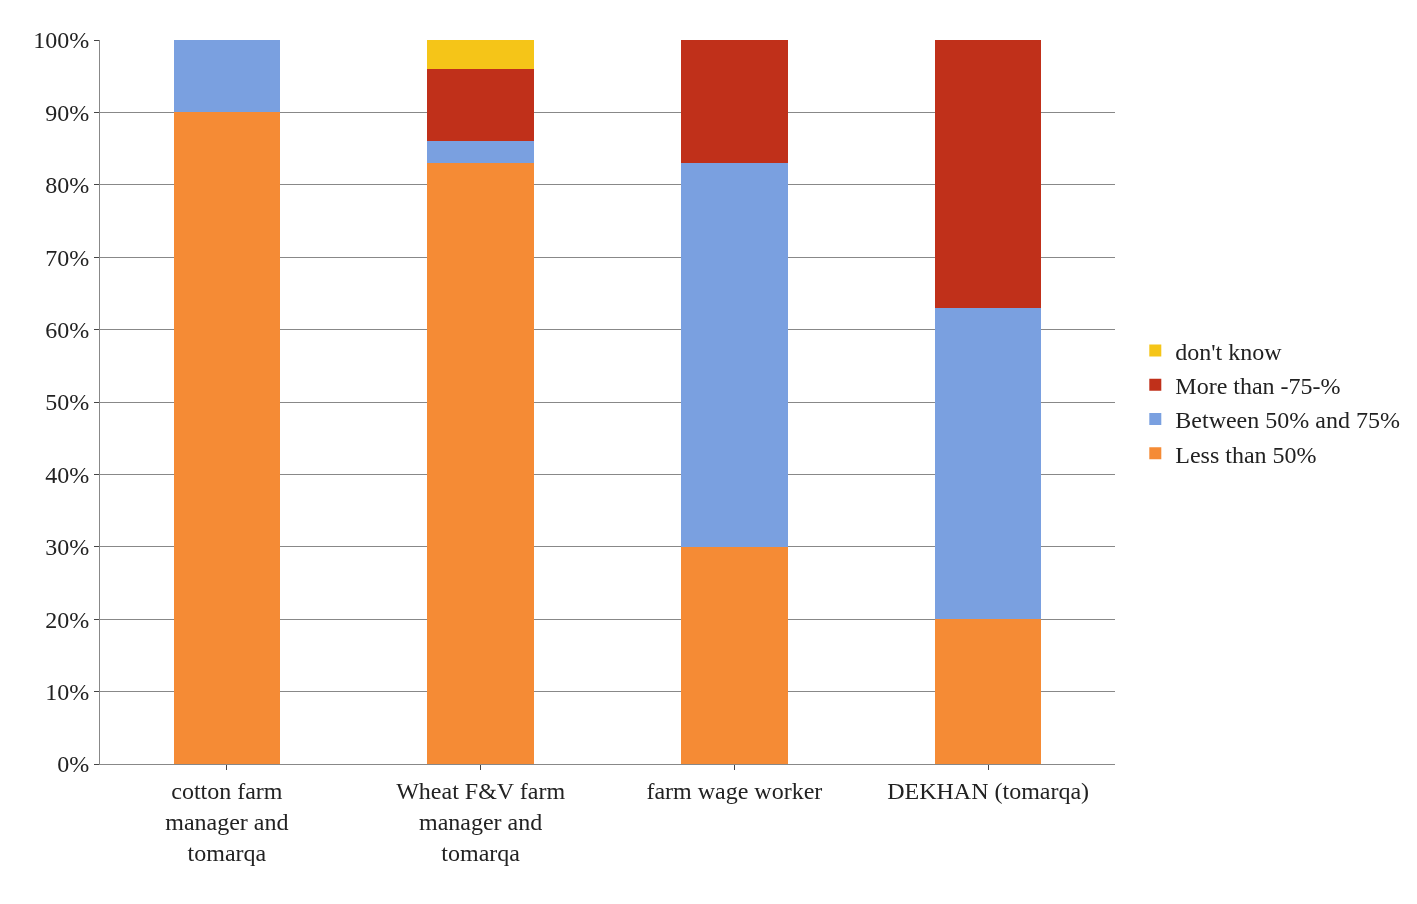 The height and width of the screenshot is (904, 1417). What do you see at coordinates (67, 330) in the screenshot?
I see `y-tick-label: 60%` at bounding box center [67, 330].